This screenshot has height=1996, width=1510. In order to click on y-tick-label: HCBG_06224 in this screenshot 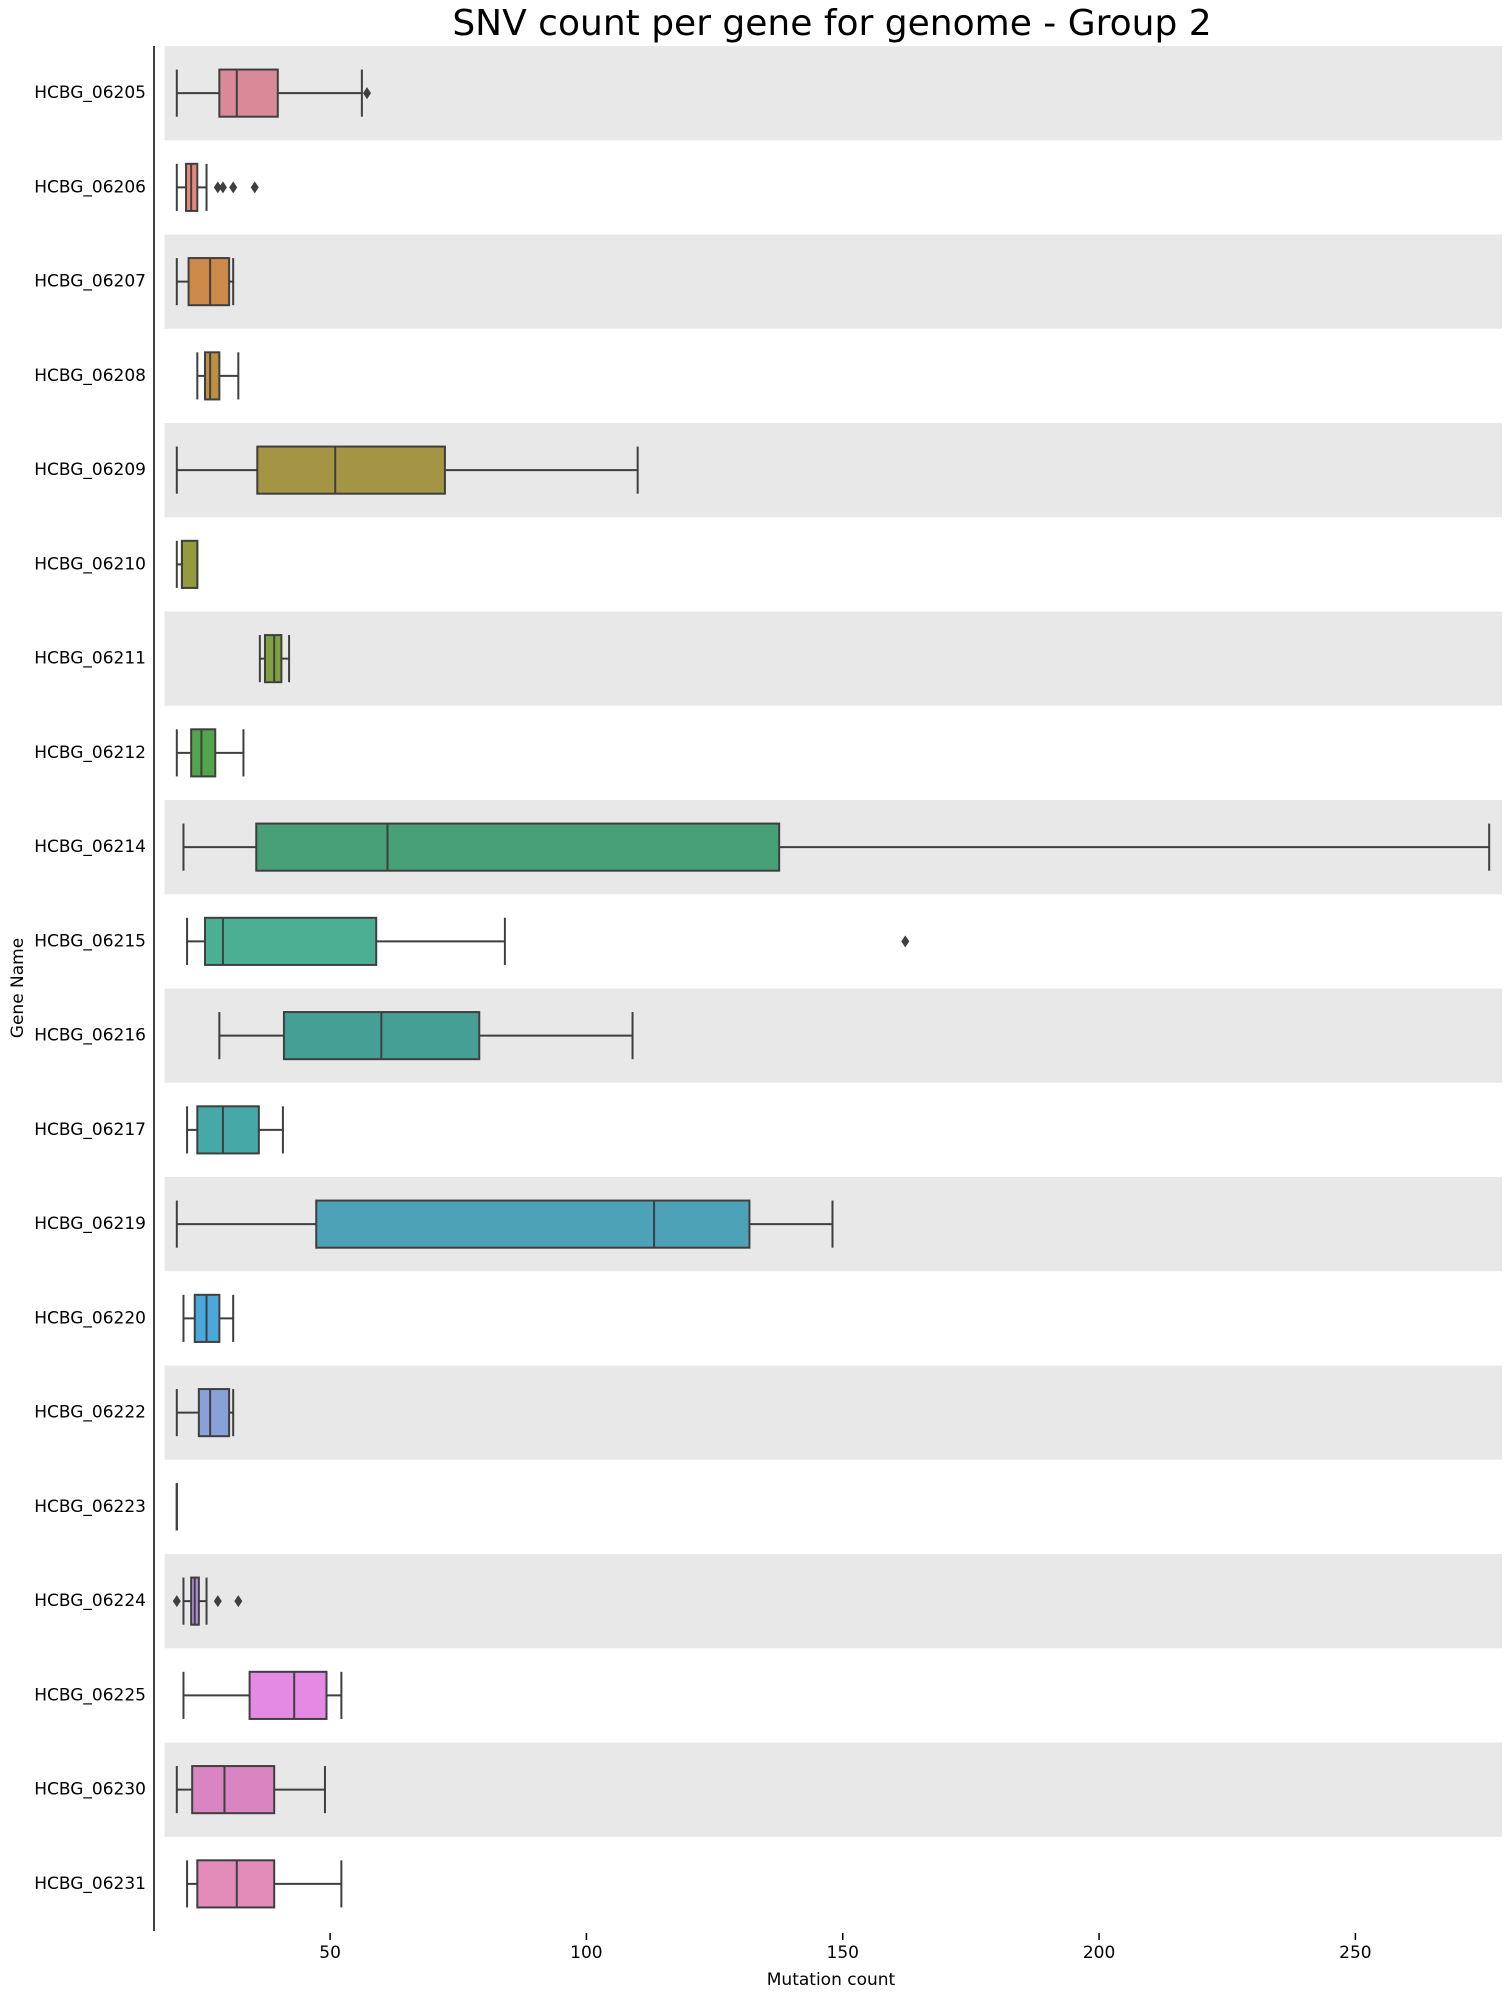, I will do `click(90, 1601)`.